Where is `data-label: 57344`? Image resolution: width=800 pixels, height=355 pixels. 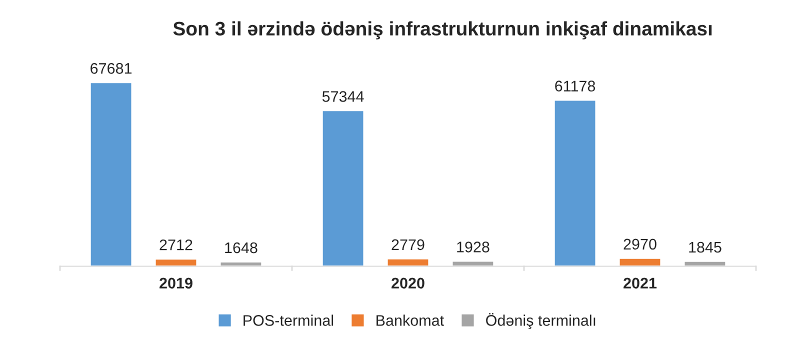
data-label: 57344 is located at coordinates (343, 96).